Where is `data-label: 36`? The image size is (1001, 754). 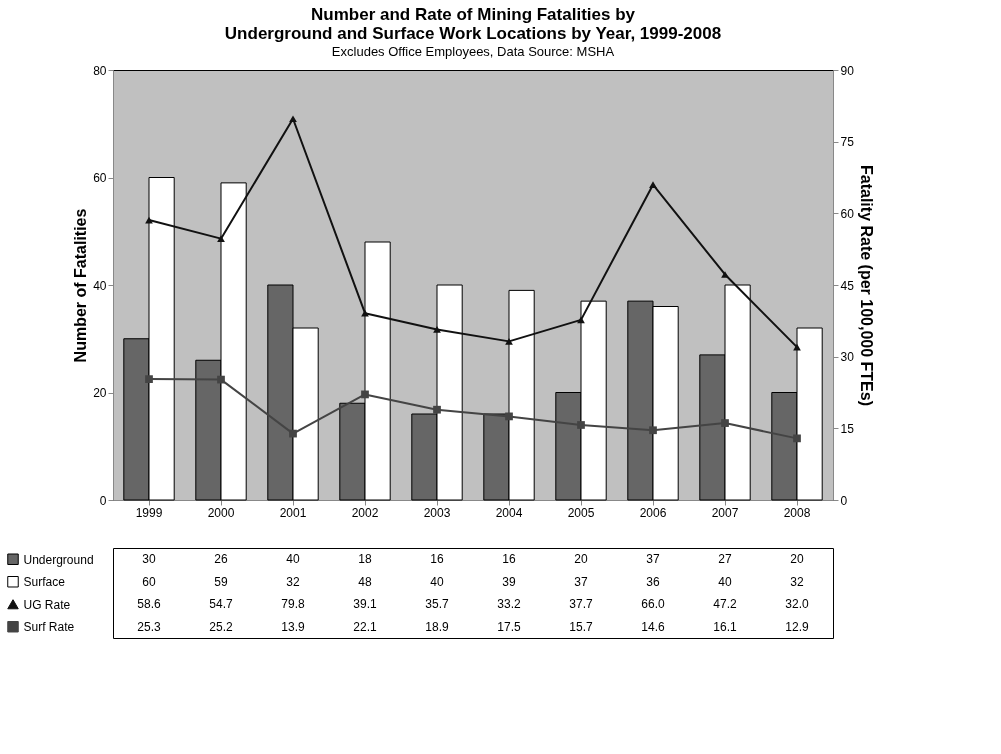 data-label: 36 is located at coordinates (653, 581).